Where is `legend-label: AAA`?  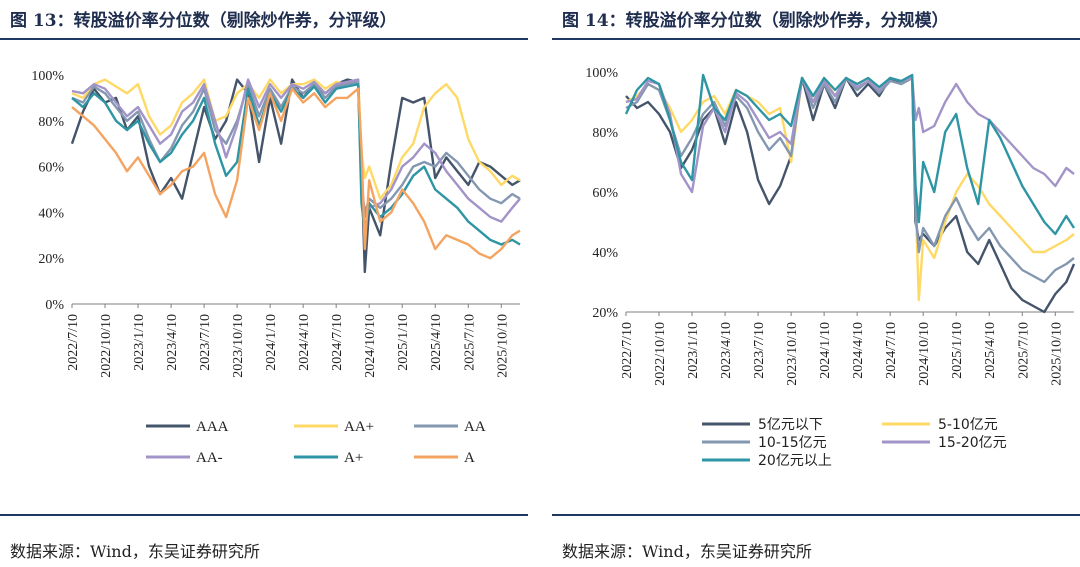
legend-label: AAA is located at coordinates (212, 427).